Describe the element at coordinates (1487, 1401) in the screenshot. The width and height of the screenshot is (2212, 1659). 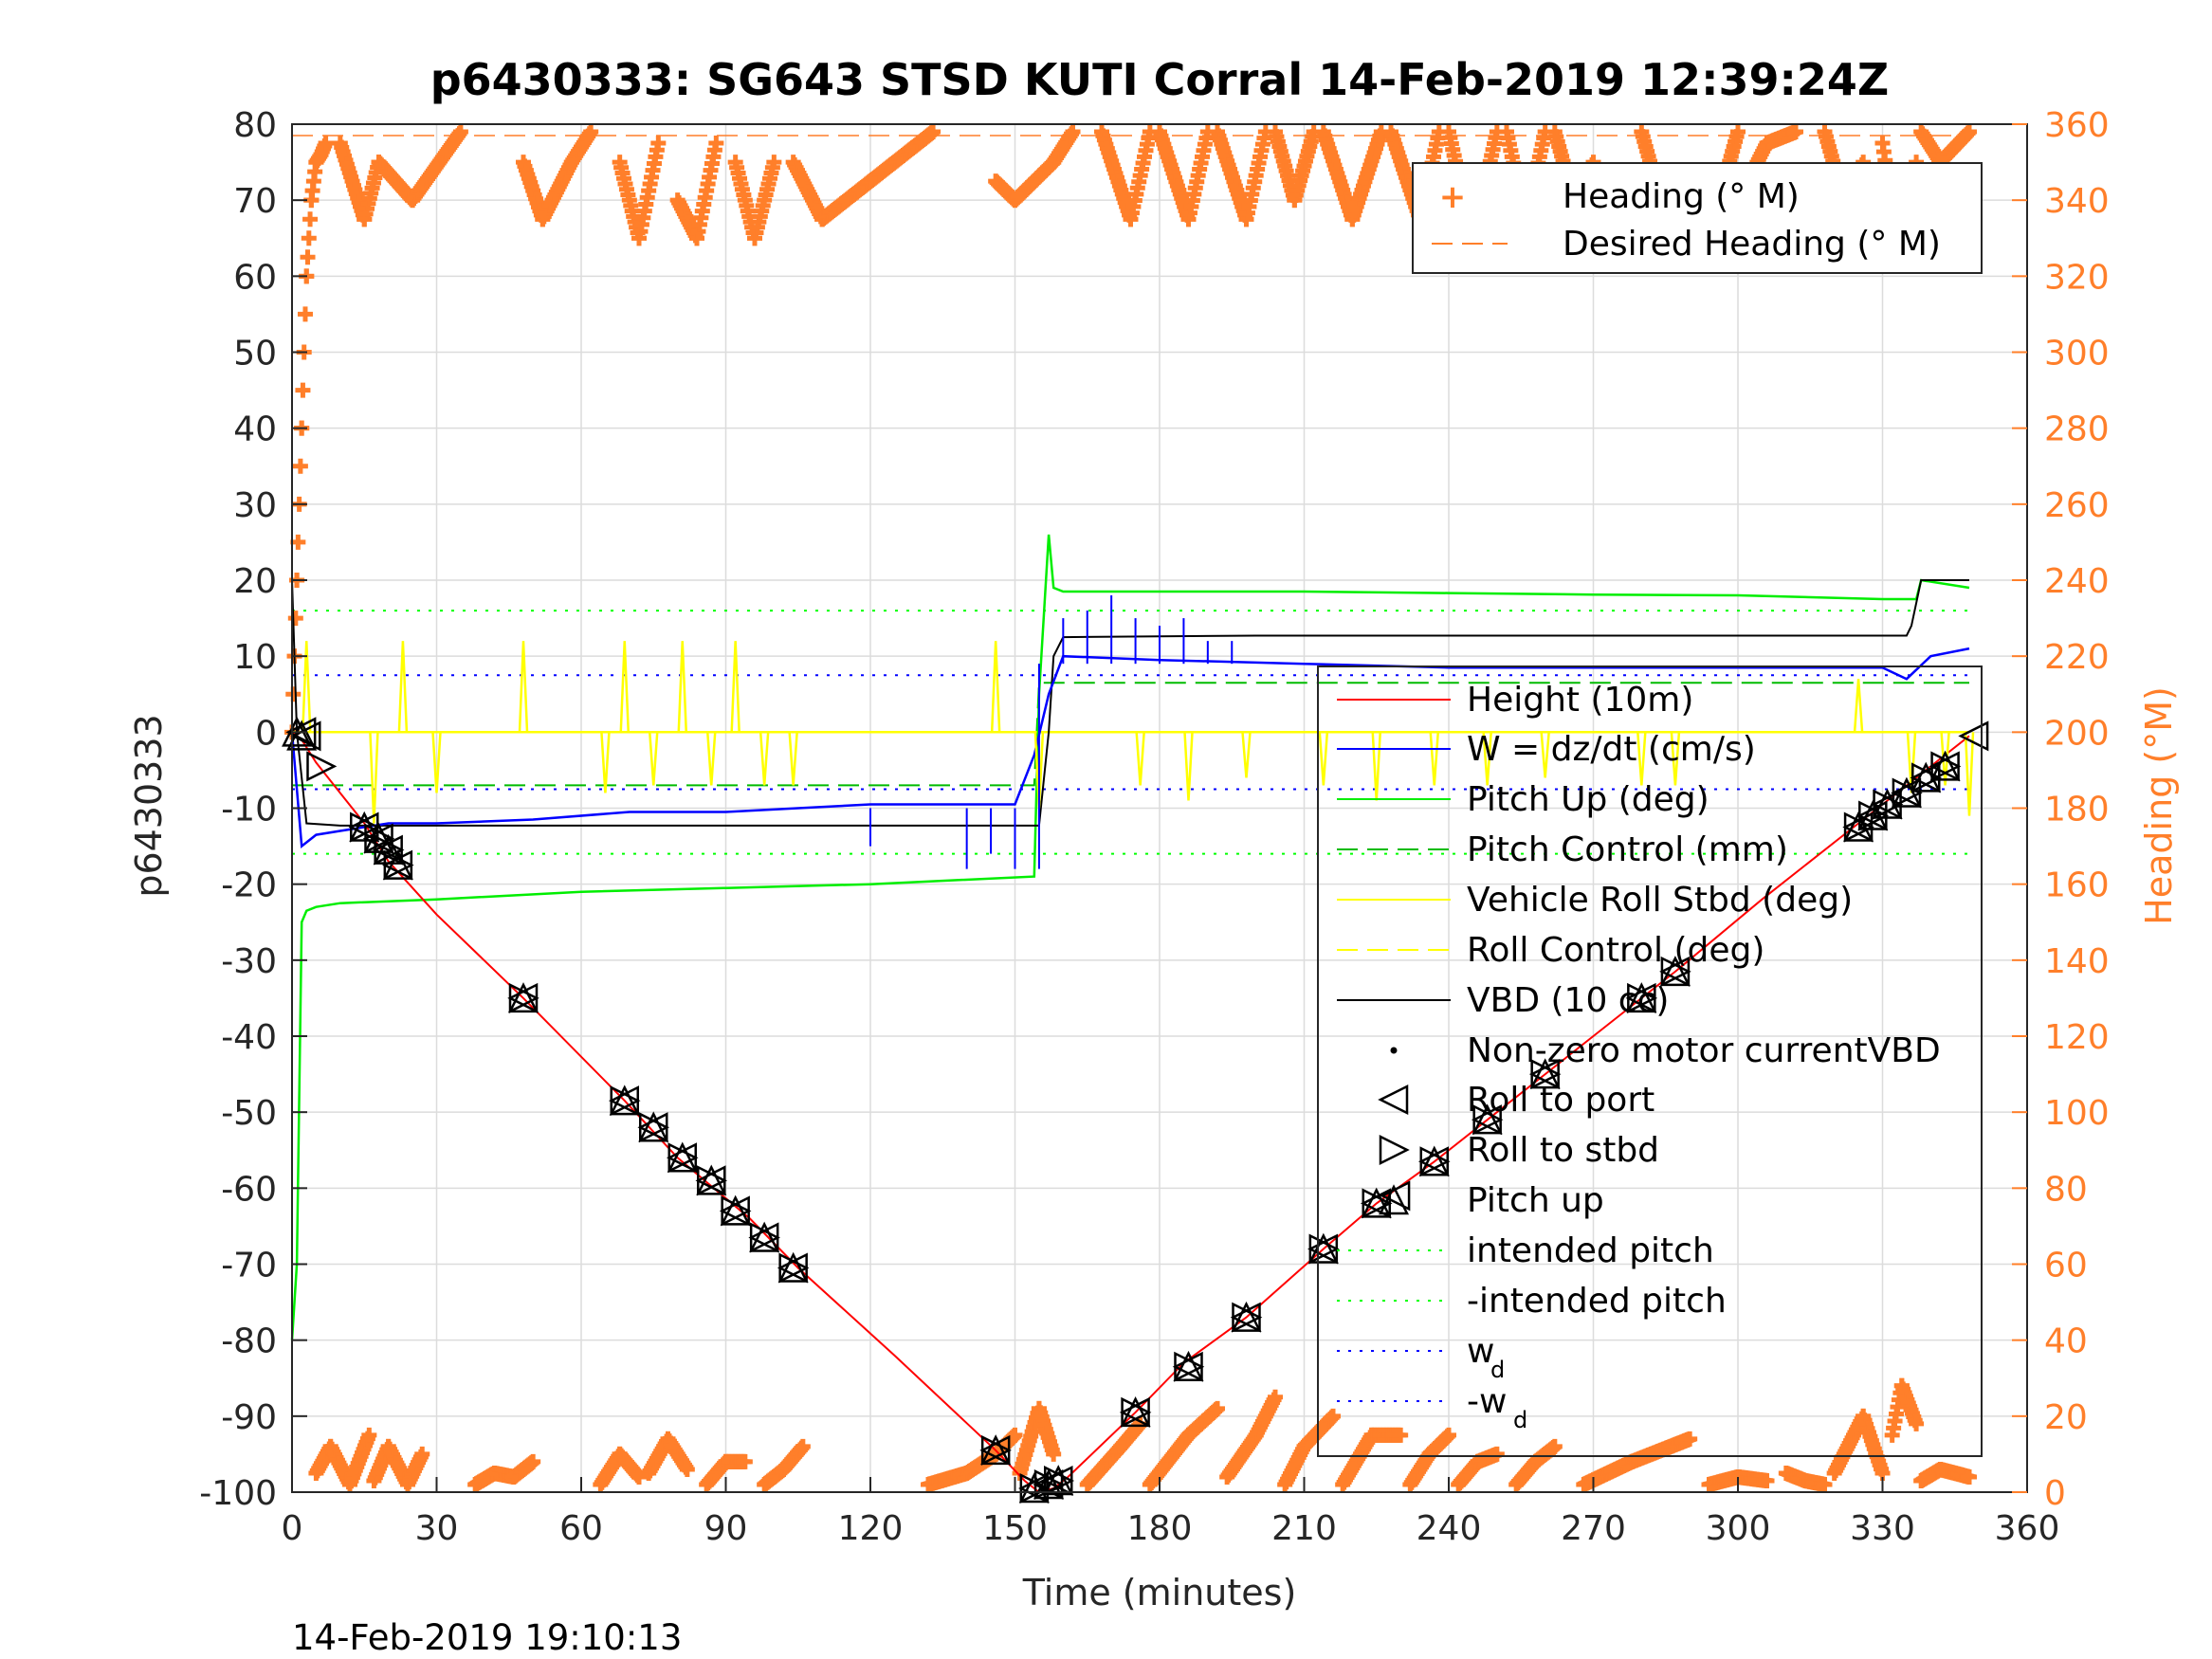
I see `legend-entry-neg-wd: -w` at that location.